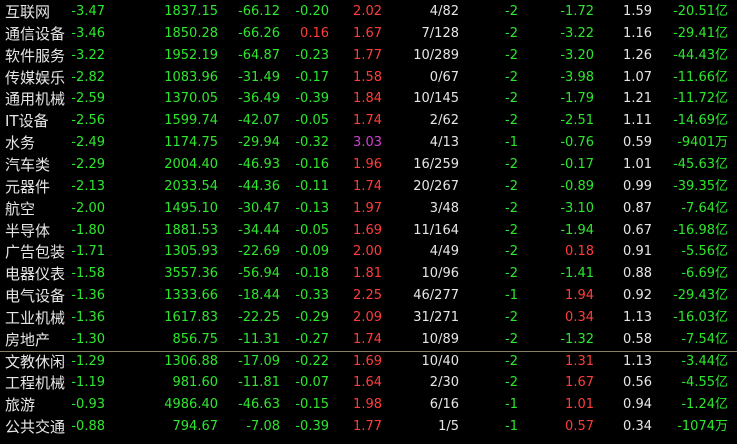 This screenshot has height=444, width=737. I want to click on change-amount: -7.08, so click(263, 427).